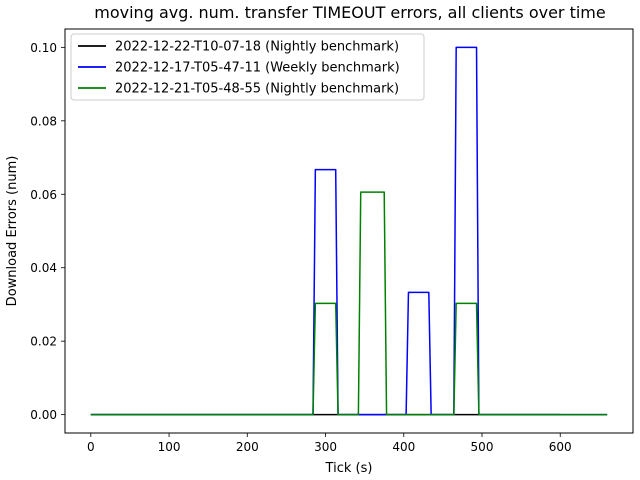 The image size is (640, 480). Describe the element at coordinates (247, 447) in the screenshot. I see `x-tick-label: 200` at that location.